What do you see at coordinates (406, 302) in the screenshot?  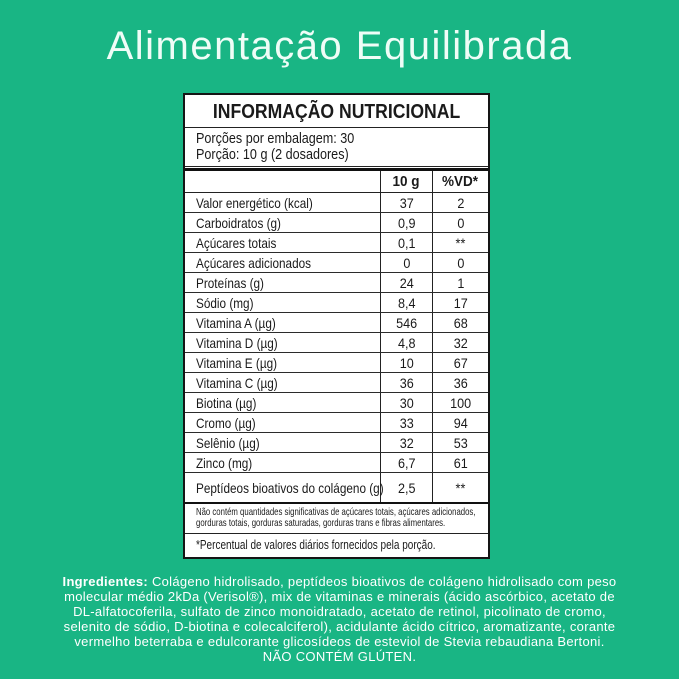 I see `nutrient-amount: 8,4` at bounding box center [406, 302].